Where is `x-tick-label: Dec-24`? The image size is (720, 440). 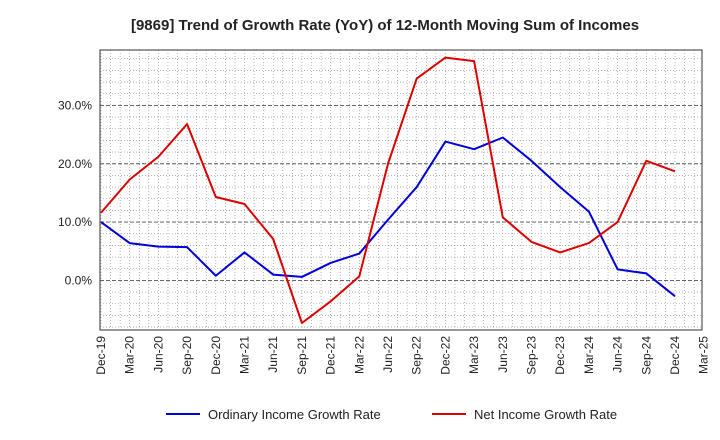 x-tick-label: Dec-24 is located at coordinates (675, 355).